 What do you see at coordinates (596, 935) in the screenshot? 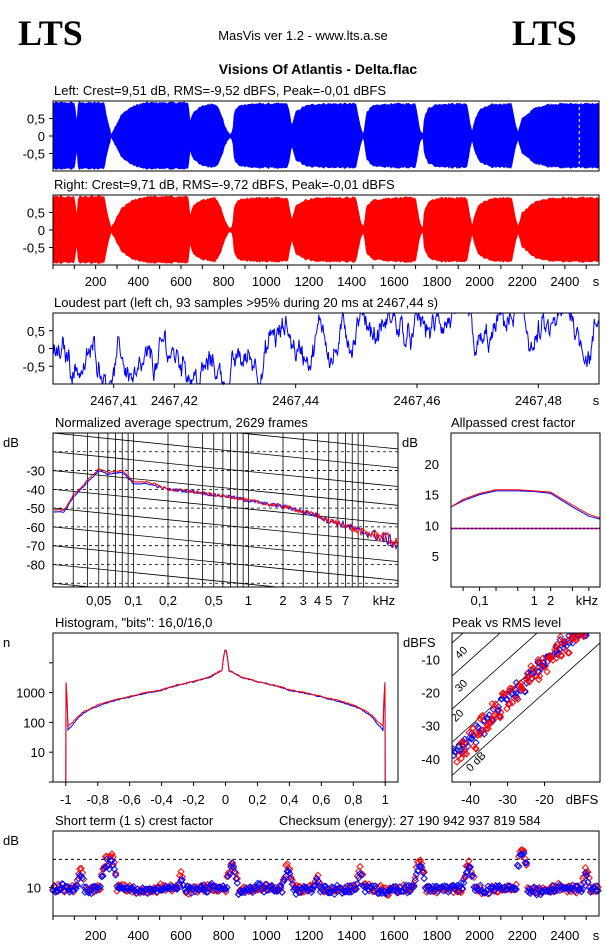
I see `x-unit-label: s` at bounding box center [596, 935].